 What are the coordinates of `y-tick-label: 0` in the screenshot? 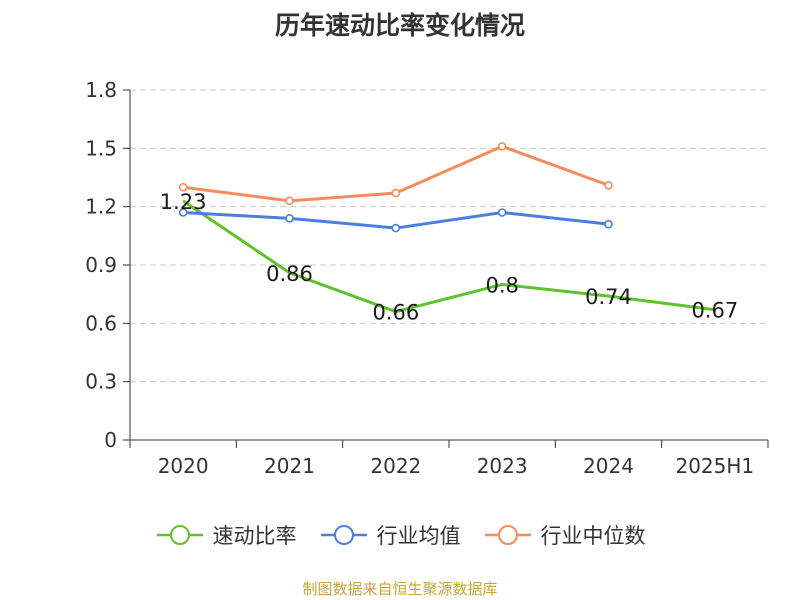 It's located at (110, 440).